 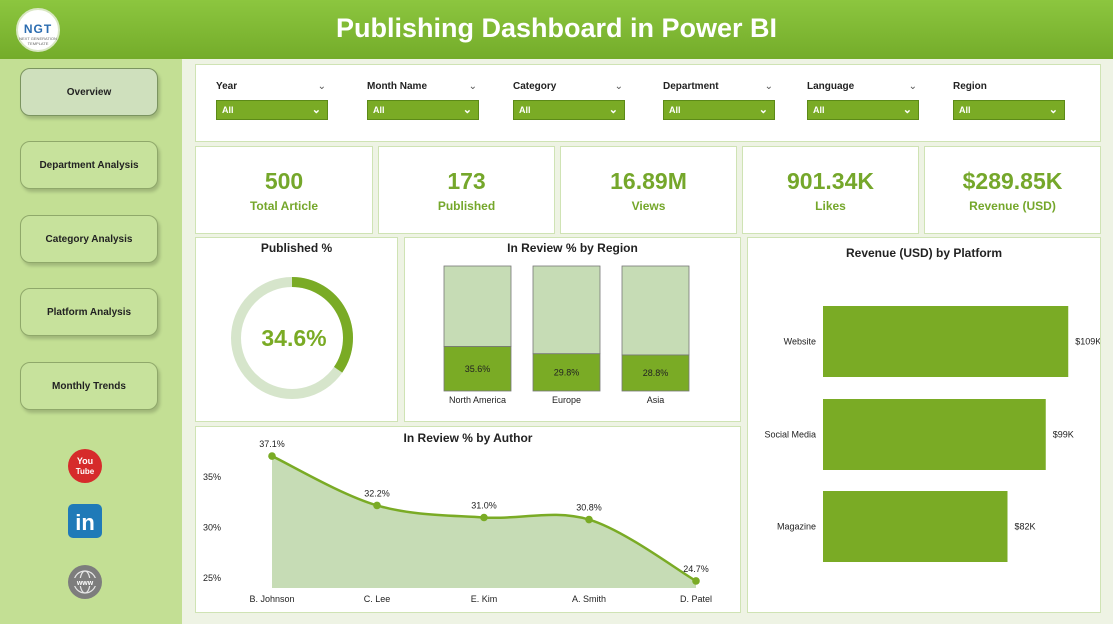 I want to click on filter-month-name: Month Name ⌄ All ⌄, so click(x=423, y=100).